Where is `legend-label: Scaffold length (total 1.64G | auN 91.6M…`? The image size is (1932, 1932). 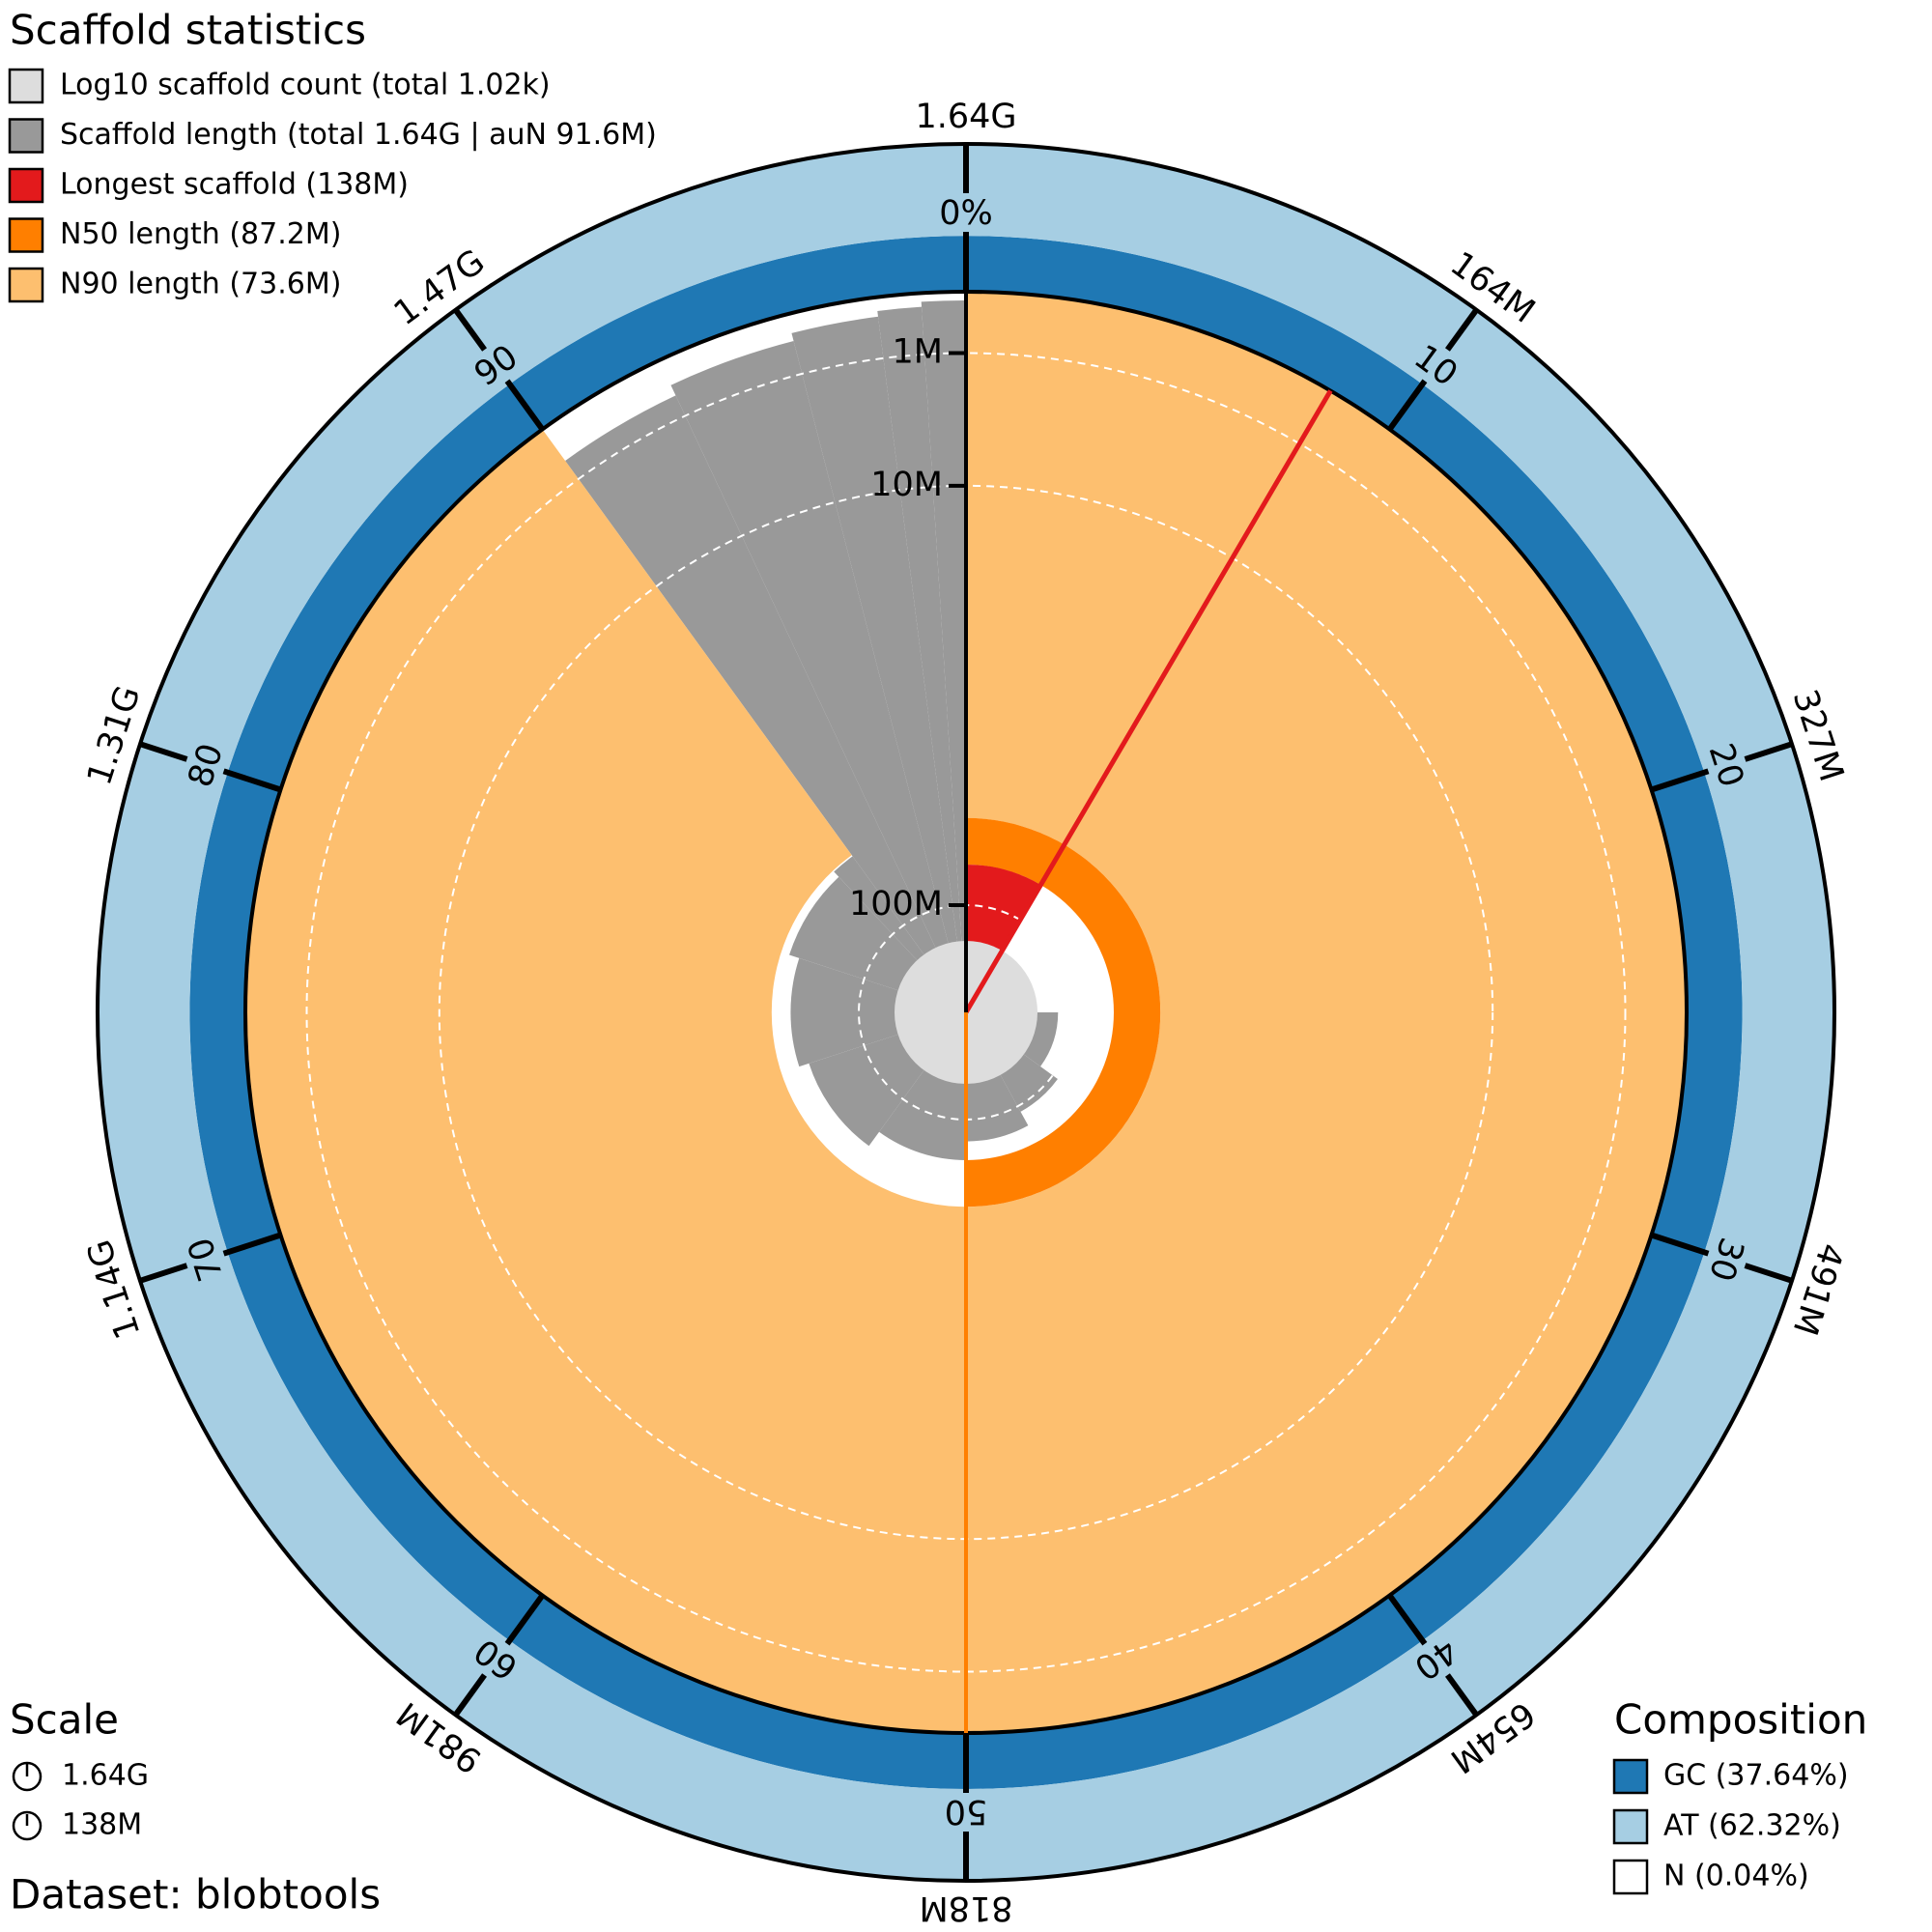 legend-label: Scaffold length (total 1.64G | auN 91.6M… is located at coordinates (358, 135).